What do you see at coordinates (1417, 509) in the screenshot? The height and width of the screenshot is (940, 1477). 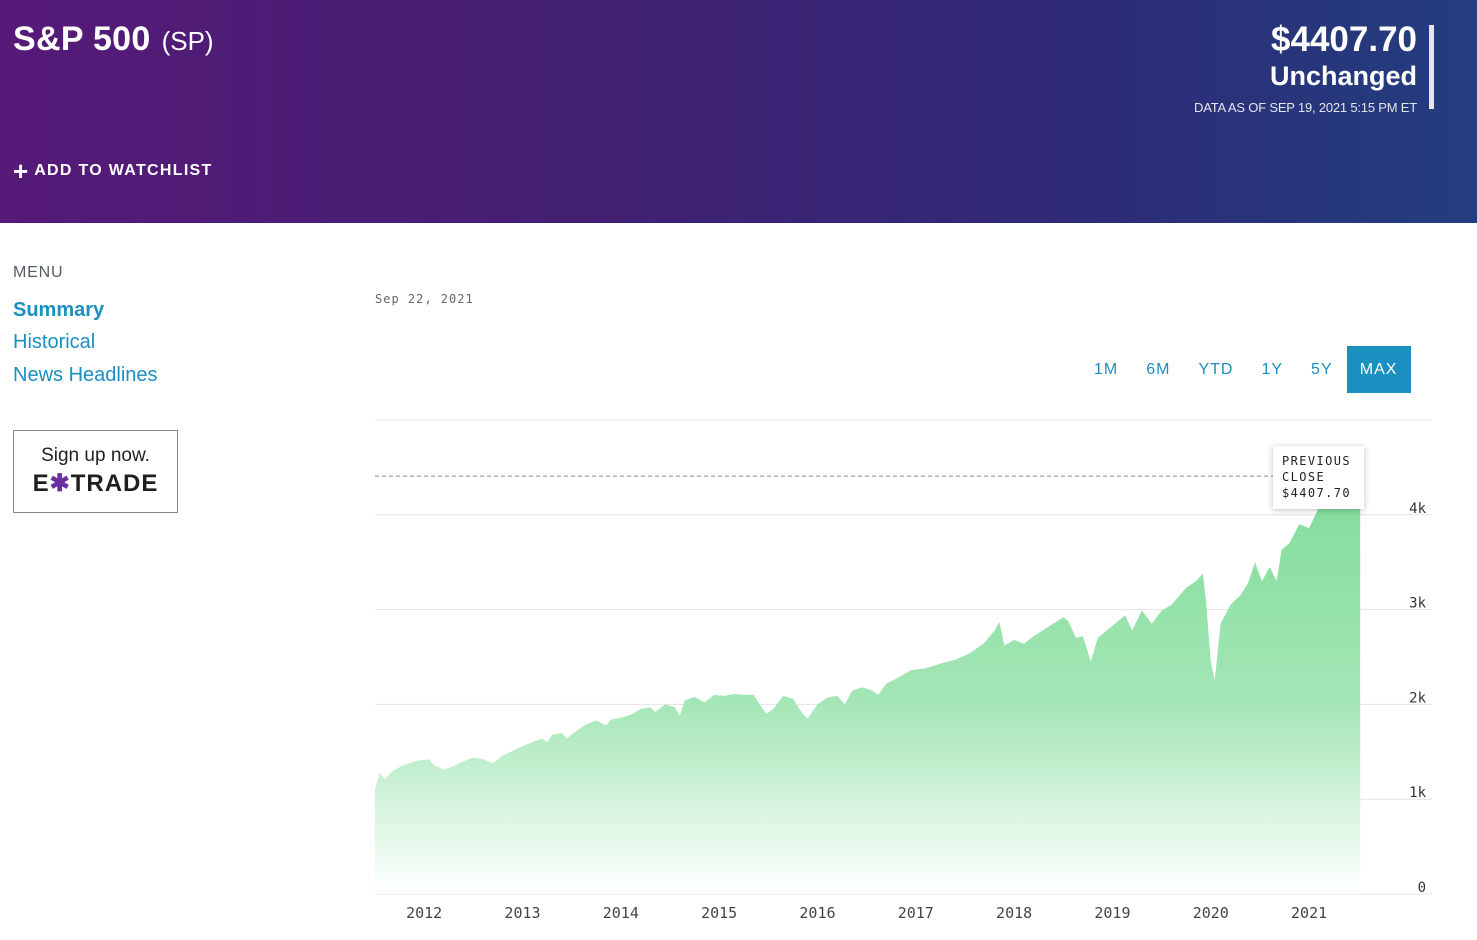 I see `y-tick-label: 4k` at bounding box center [1417, 509].